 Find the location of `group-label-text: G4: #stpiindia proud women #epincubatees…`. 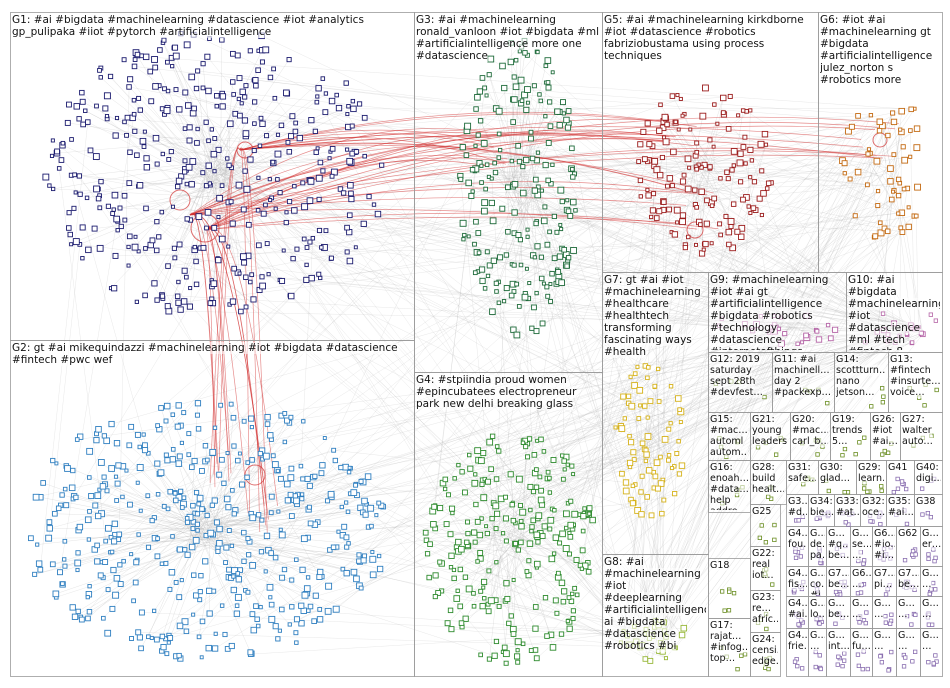

group-label-text: G4: #stpiindia proud women #epincubatees… is located at coordinates (496, 392).